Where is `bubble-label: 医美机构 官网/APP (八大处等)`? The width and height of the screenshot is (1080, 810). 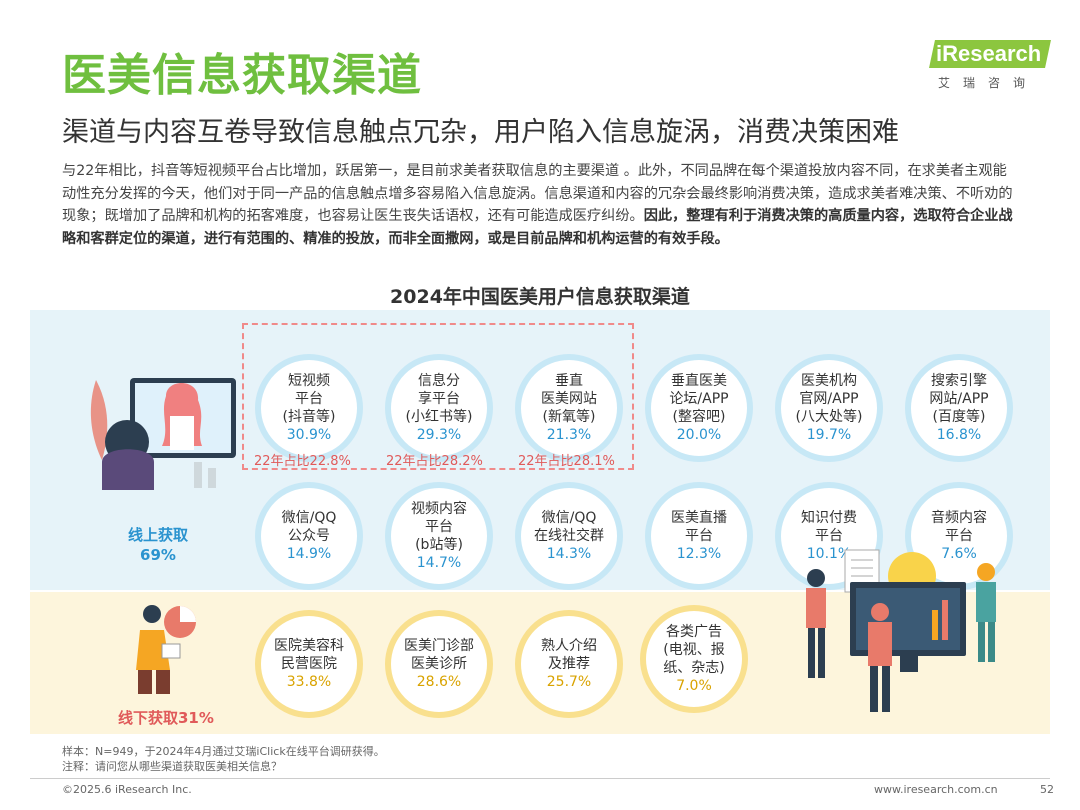
bubble-label: 医美机构 官网/APP (八大处等) is located at coordinates (829, 399).